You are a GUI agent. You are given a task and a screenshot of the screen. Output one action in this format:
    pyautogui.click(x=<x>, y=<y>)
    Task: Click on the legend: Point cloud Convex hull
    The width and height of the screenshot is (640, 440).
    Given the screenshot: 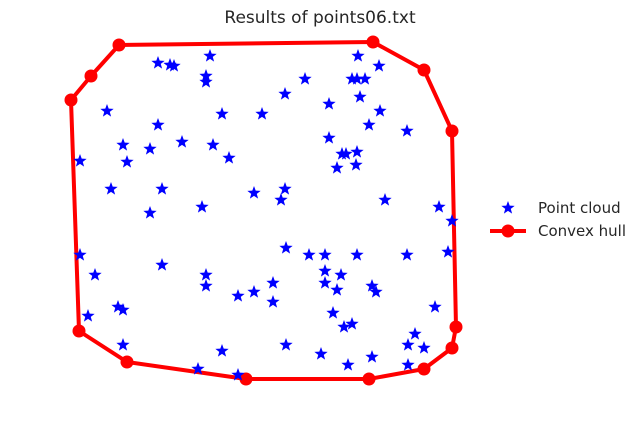 What is the action you would take?
    pyautogui.click(x=558, y=219)
    